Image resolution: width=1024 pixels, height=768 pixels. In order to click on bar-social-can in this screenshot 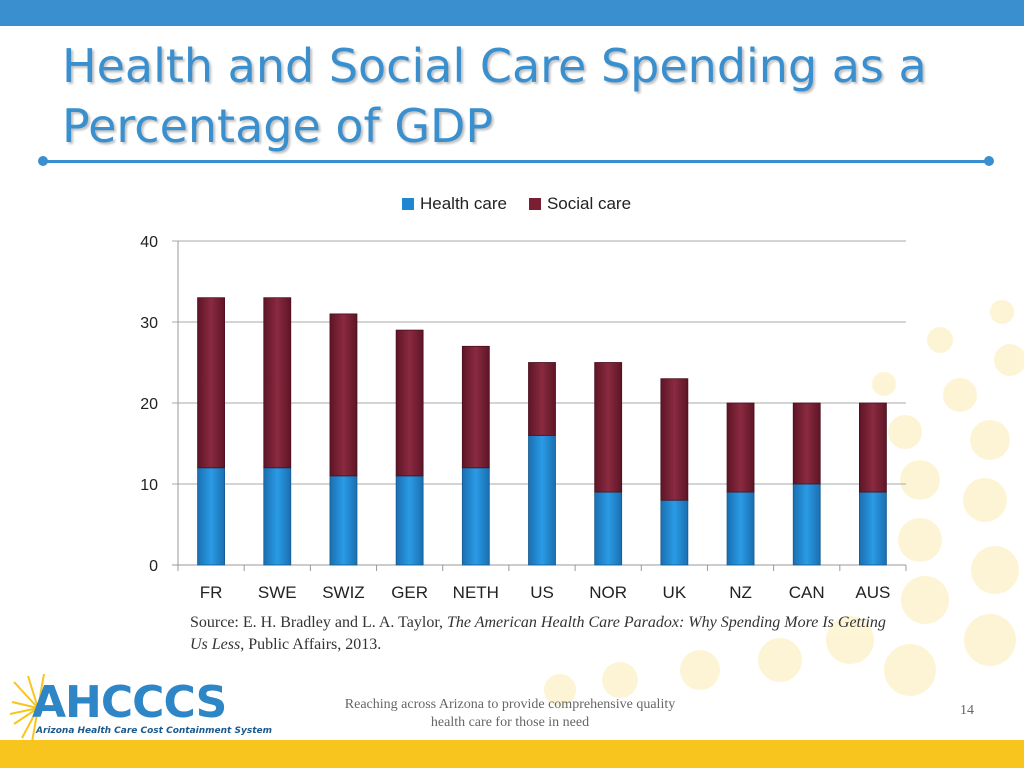, I will do `click(806, 443)`.